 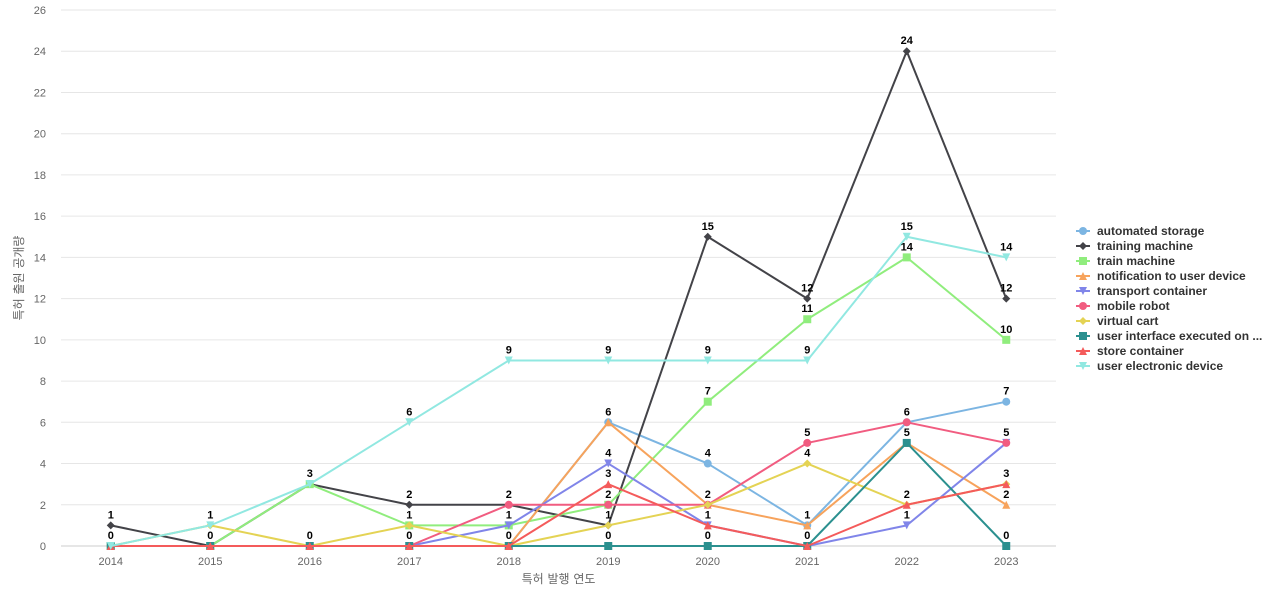 I want to click on legend-item: mobile robot, so click(x=1123, y=306).